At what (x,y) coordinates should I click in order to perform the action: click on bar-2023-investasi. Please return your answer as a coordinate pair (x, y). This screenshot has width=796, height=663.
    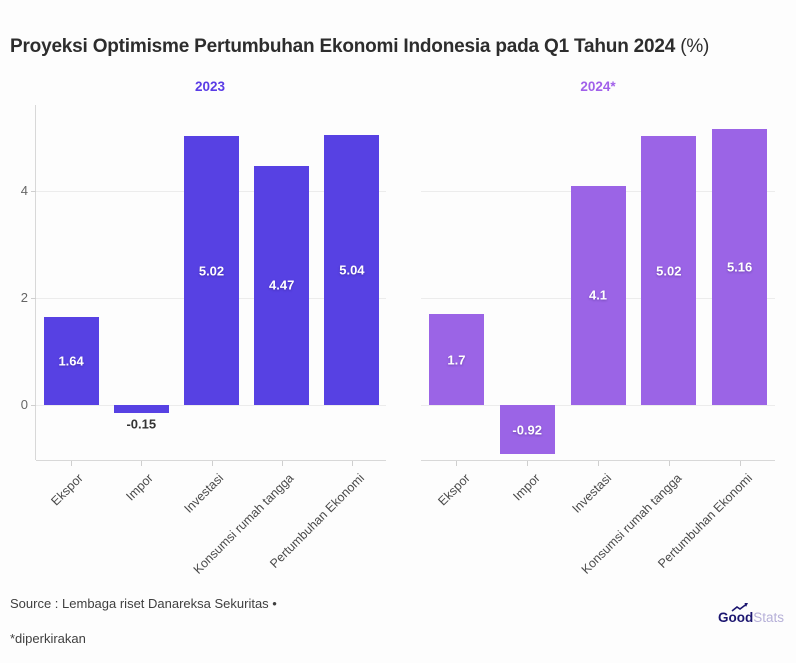
    Looking at the image, I should click on (211, 270).